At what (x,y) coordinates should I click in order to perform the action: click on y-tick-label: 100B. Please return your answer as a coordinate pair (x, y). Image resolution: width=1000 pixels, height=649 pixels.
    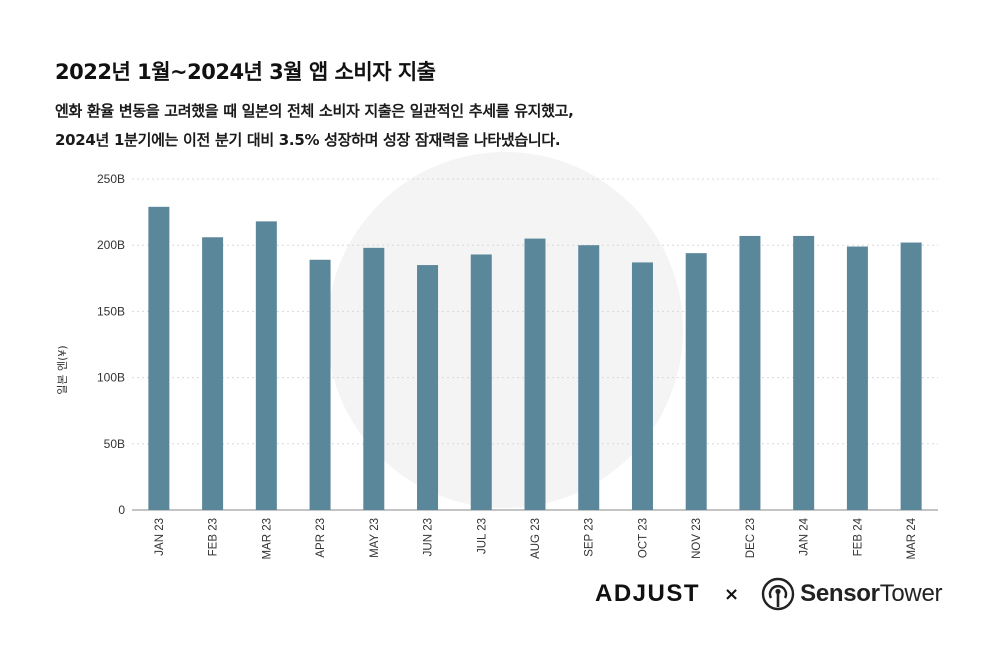
    Looking at the image, I should click on (111, 378).